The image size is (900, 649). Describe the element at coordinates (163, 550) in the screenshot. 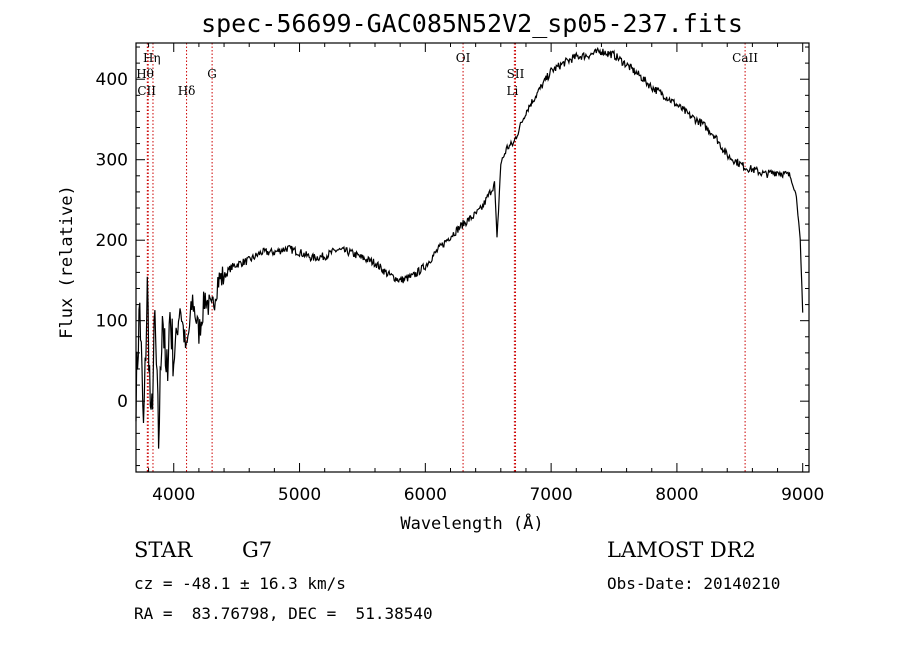

I see `object-class: STAR` at that location.